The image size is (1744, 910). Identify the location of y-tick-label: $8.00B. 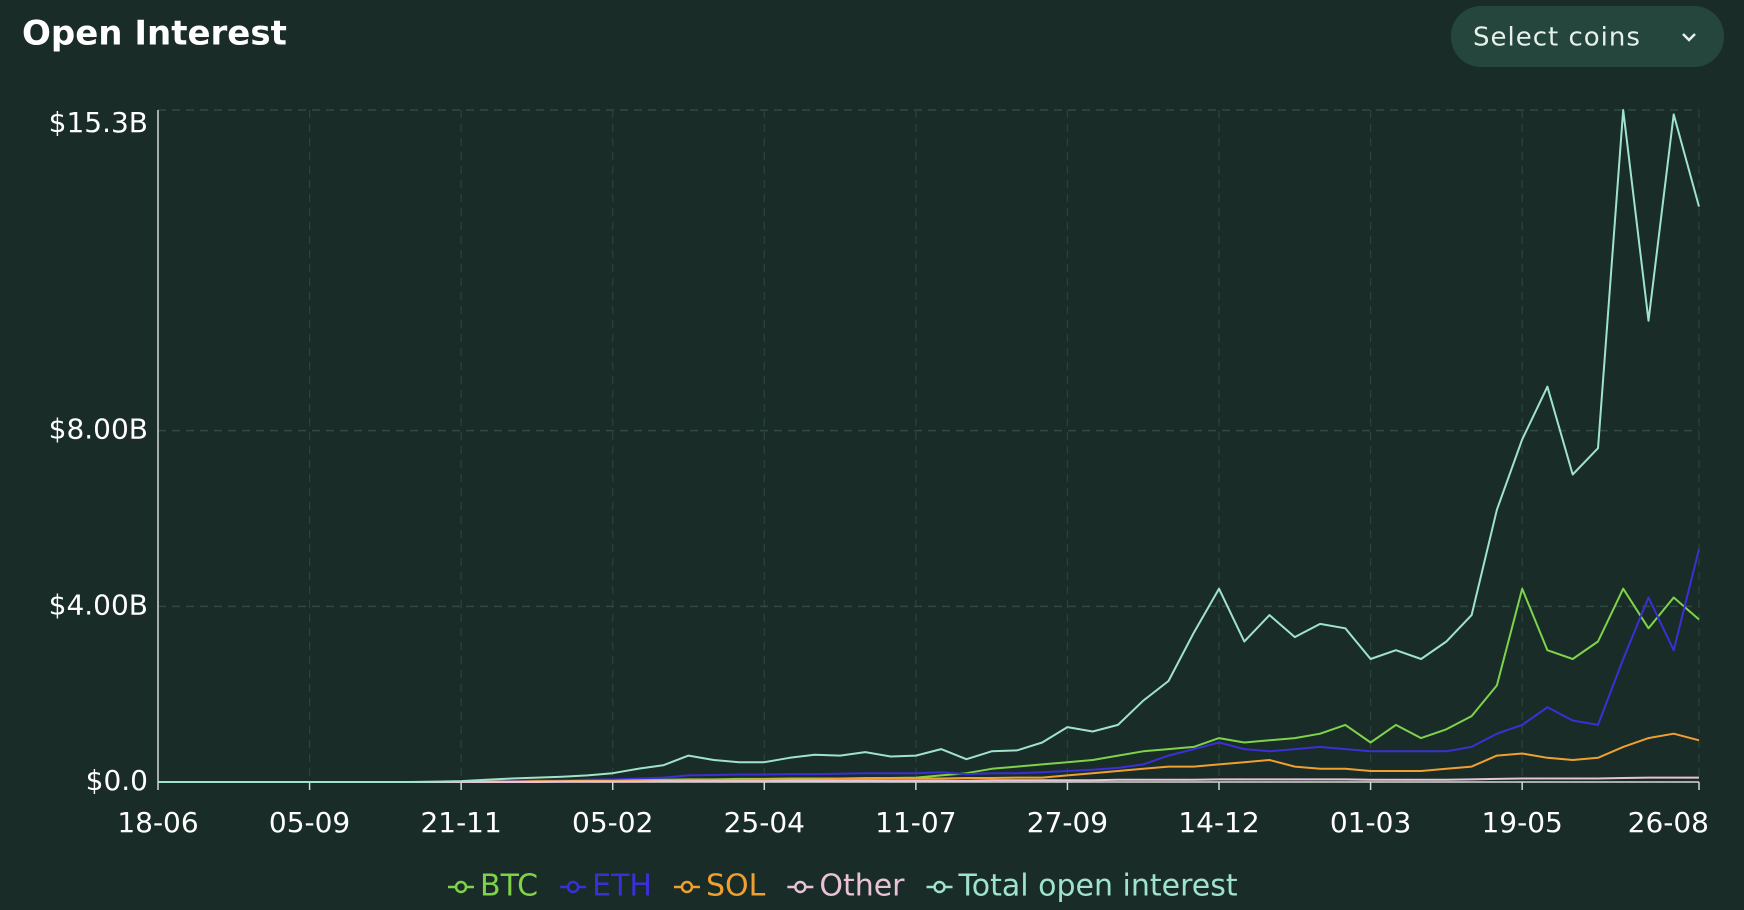
(98, 429).